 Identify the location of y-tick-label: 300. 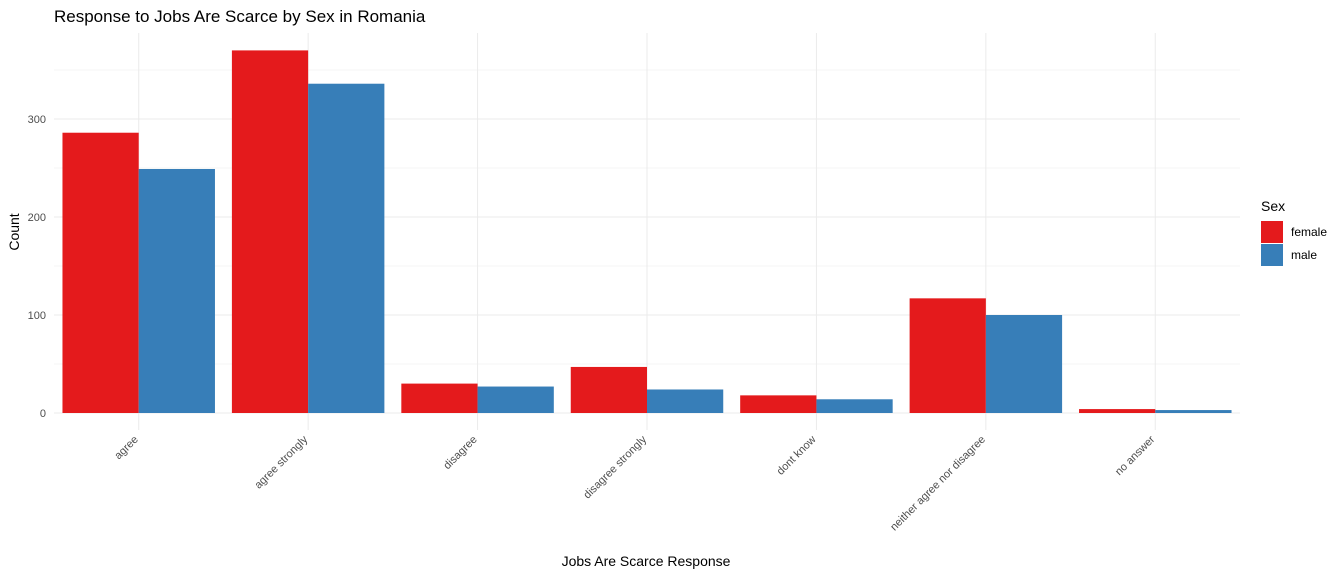
(37, 120).